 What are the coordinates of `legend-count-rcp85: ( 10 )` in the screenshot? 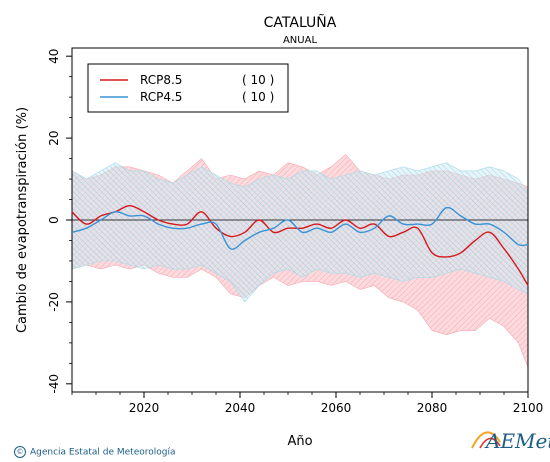 It's located at (258, 80).